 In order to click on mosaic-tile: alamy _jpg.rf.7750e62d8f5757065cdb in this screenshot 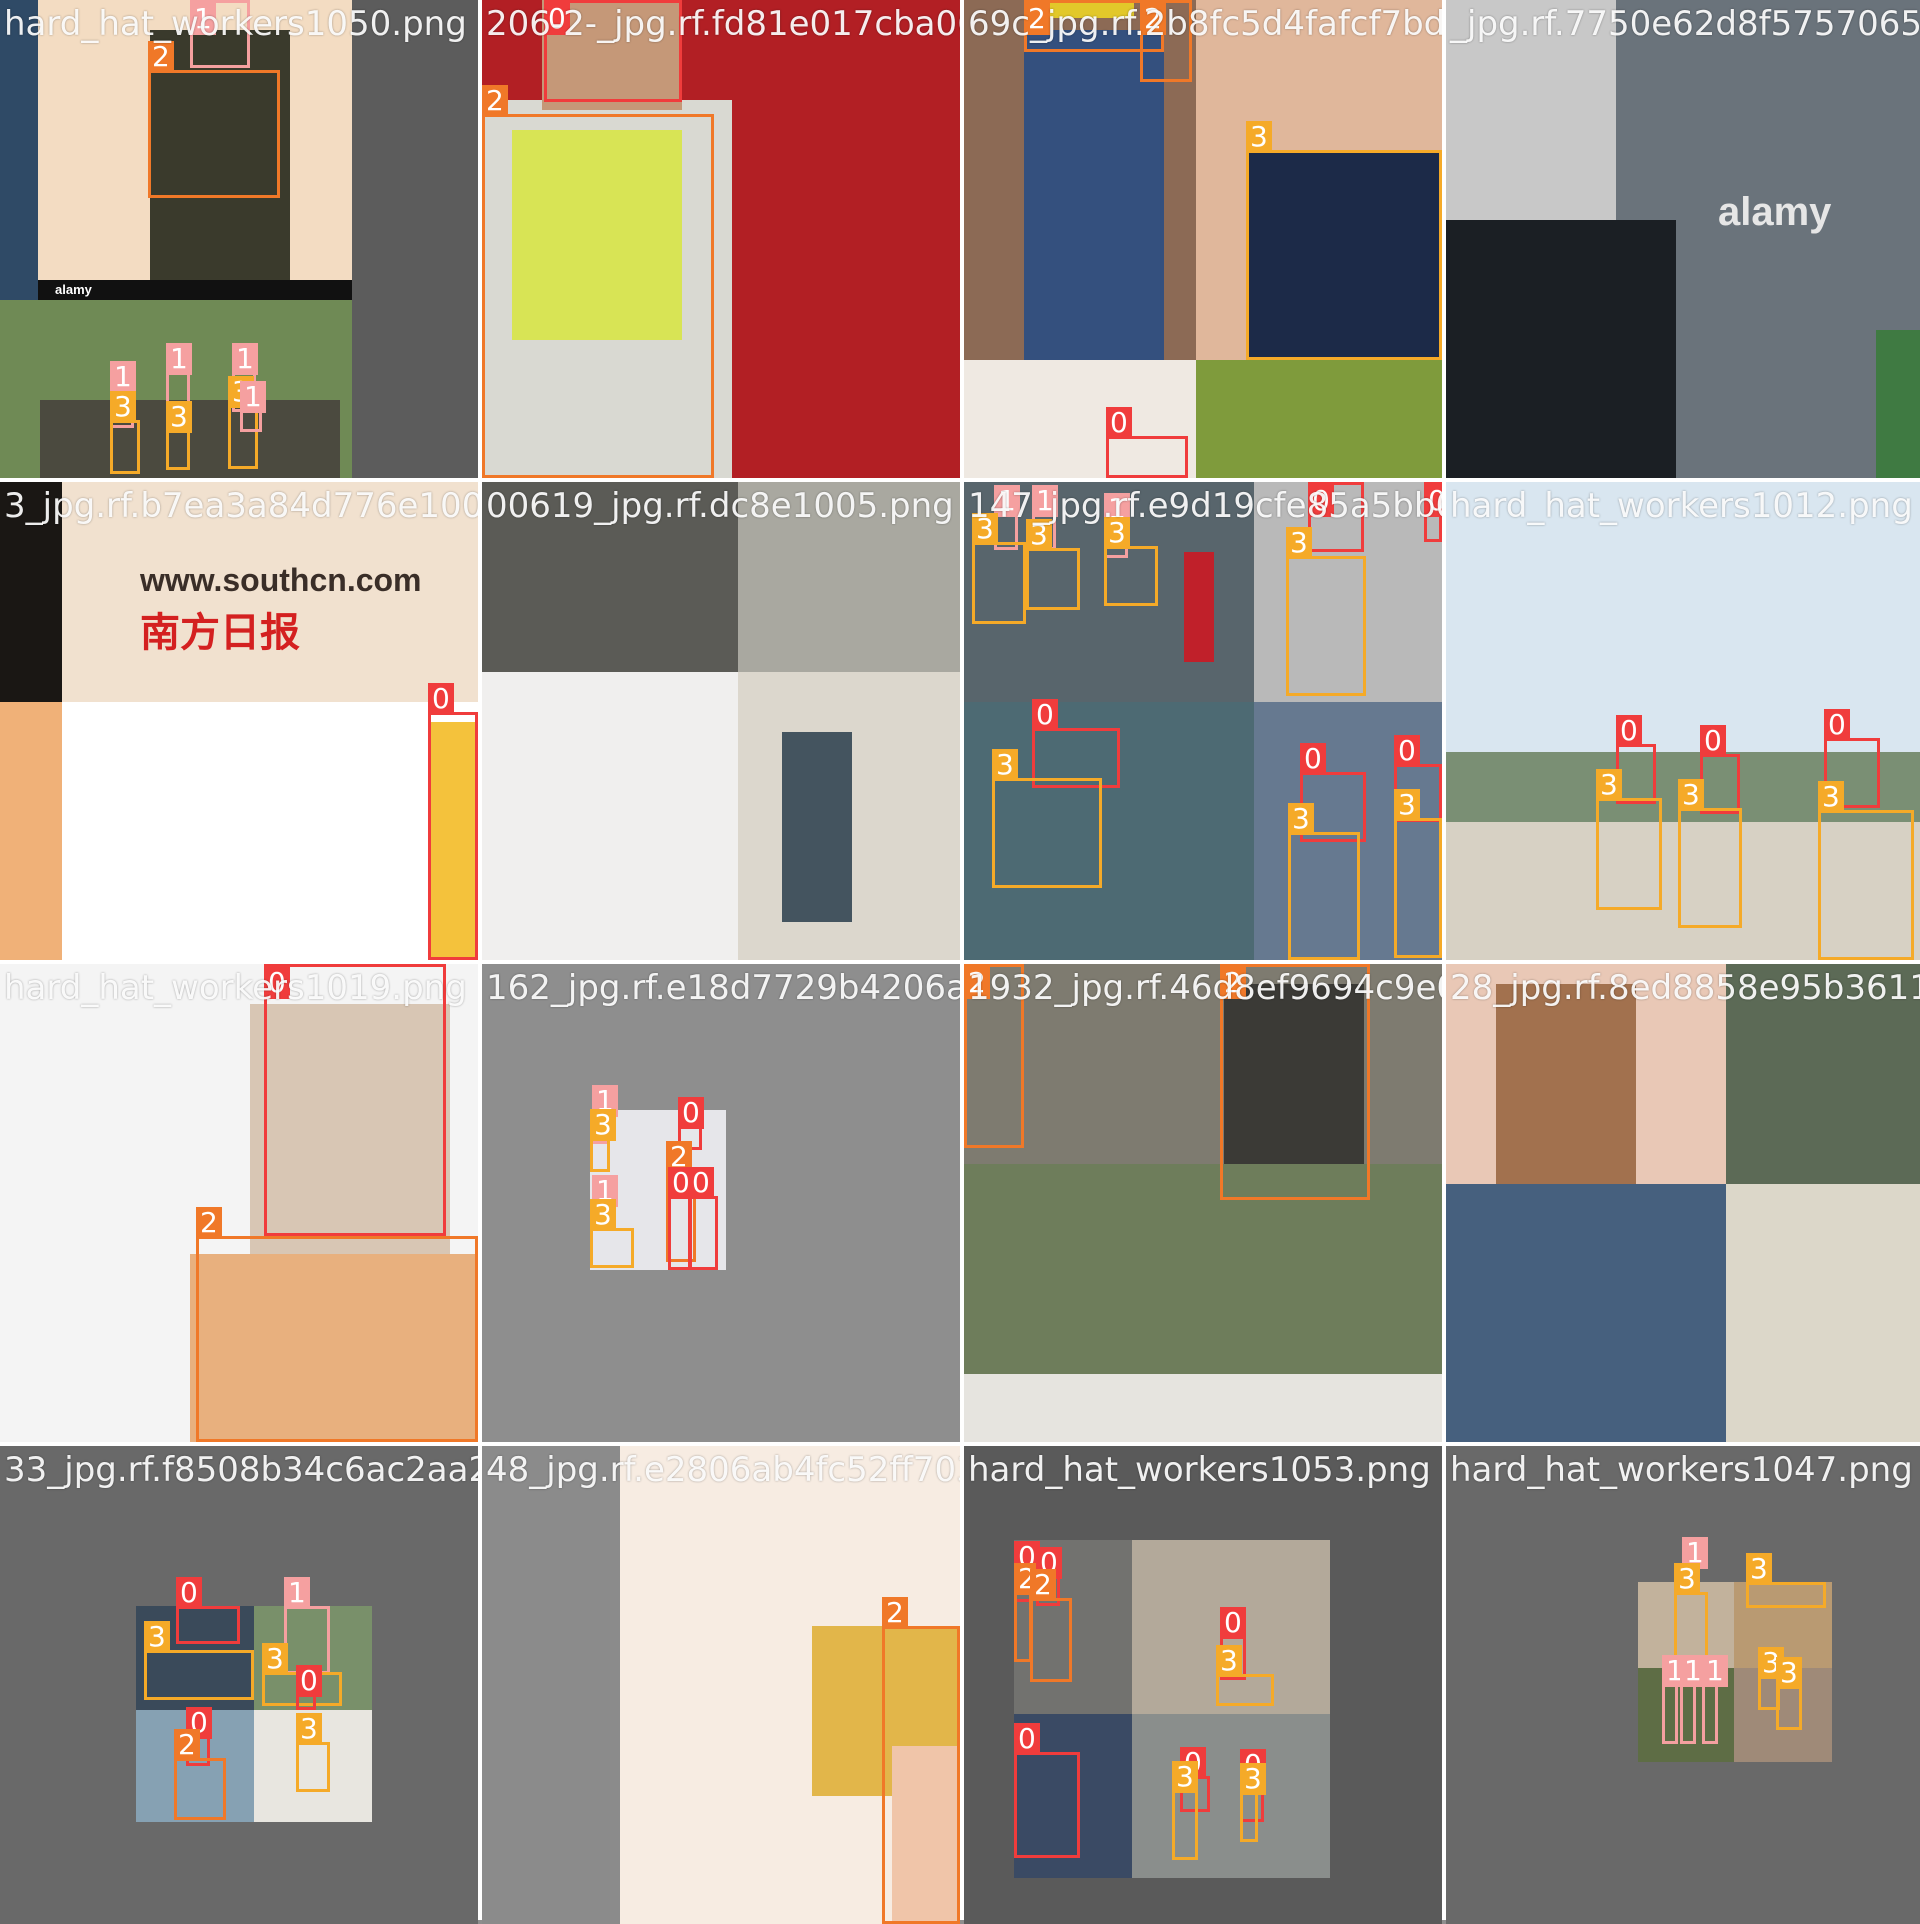, I will do `click(1683, 239)`.